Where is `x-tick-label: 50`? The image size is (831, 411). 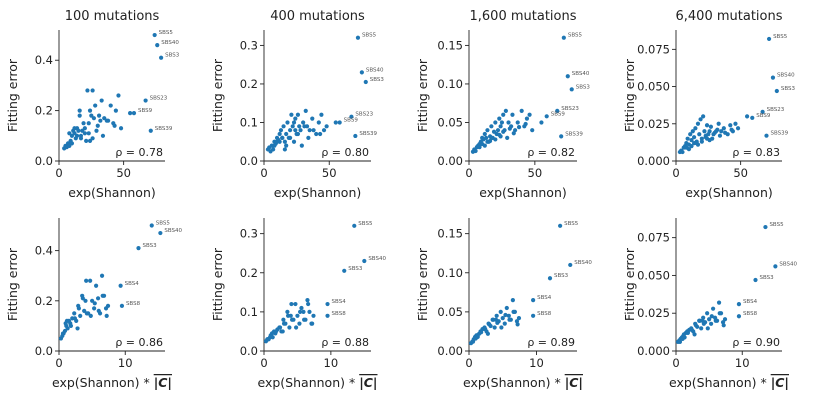 x-tick-label: 50 is located at coordinates (123, 173).